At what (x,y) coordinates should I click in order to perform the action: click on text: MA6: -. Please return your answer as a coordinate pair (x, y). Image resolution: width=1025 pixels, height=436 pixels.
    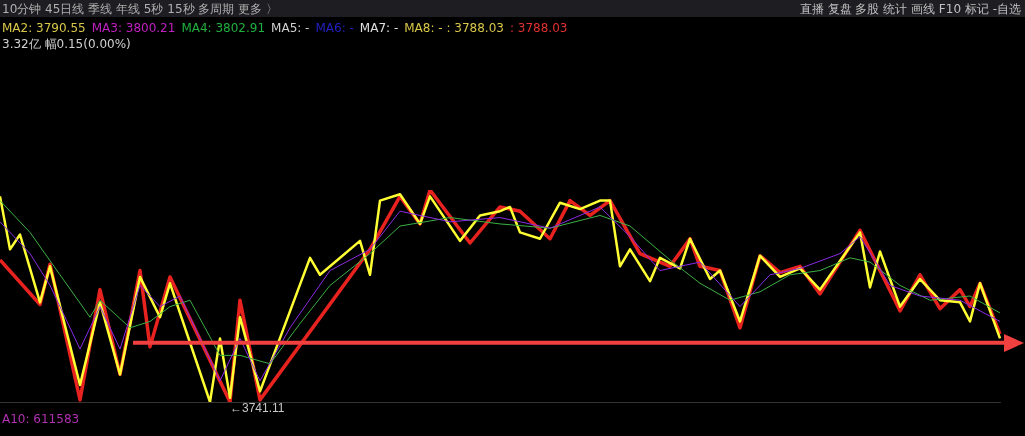
    Looking at the image, I should click on (334, 28).